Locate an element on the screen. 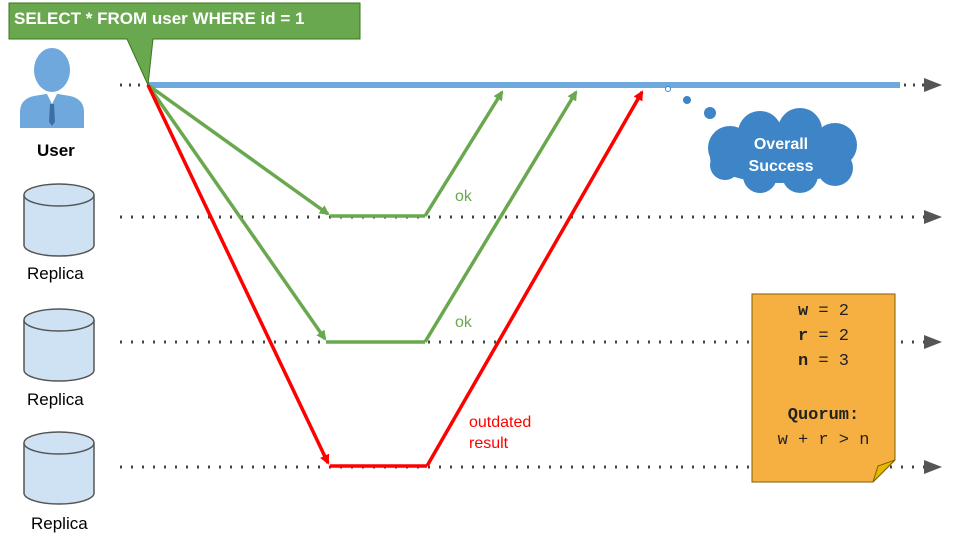 The image size is (960, 540). timeline-user is located at coordinates (531, 85).